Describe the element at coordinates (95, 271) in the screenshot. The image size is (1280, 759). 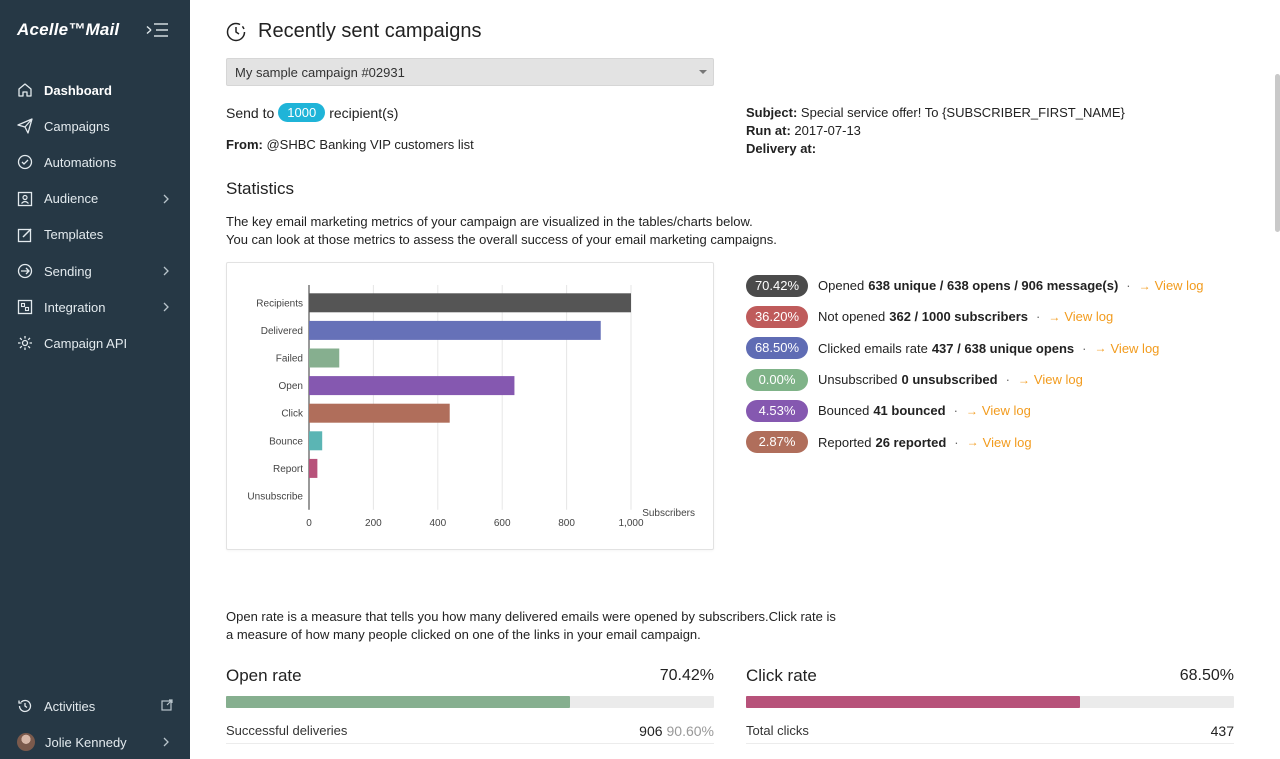
I see `sidebar-item-sending: Sending` at that location.